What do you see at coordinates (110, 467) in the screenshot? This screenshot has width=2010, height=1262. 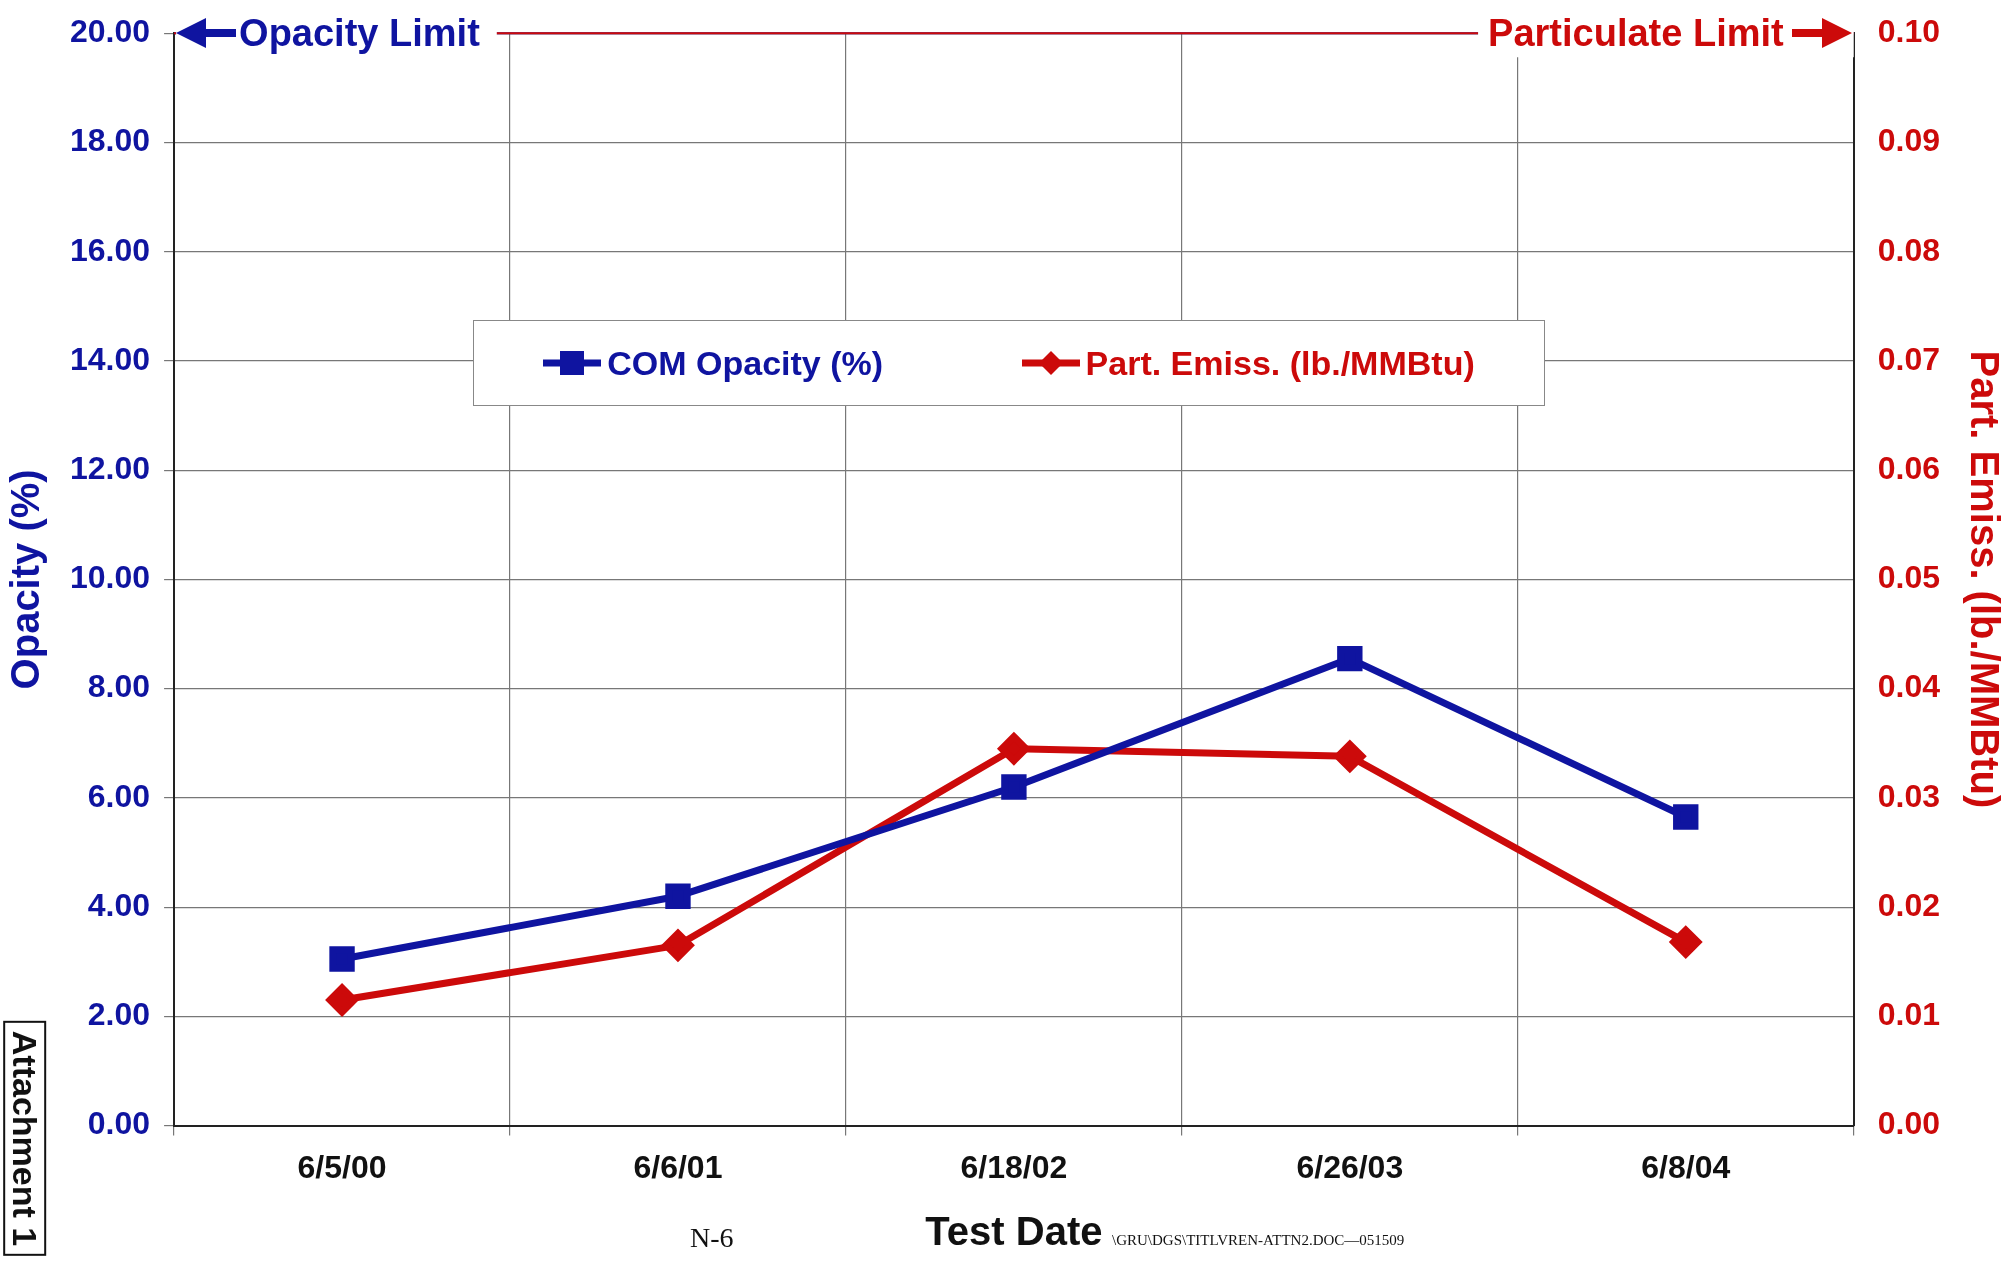 I see `y-tick-label: 12.00` at bounding box center [110, 467].